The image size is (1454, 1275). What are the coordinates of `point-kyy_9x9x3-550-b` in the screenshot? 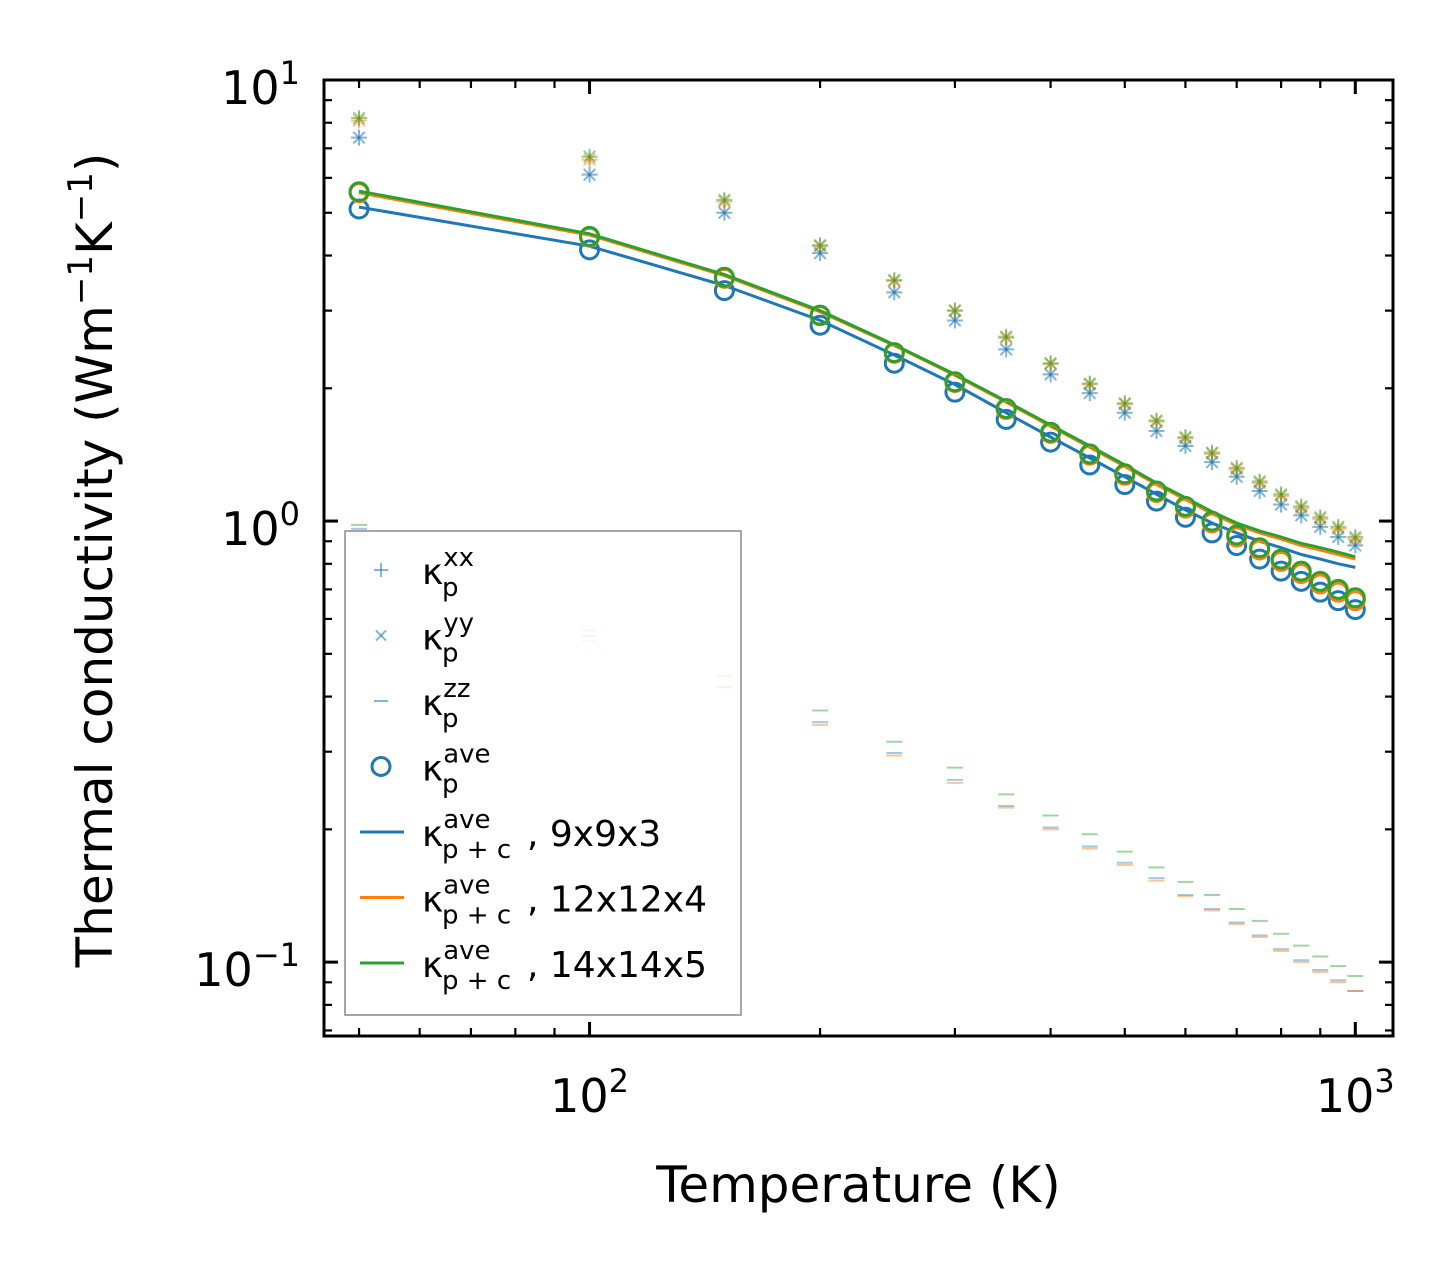 It's located at (1156, 431).